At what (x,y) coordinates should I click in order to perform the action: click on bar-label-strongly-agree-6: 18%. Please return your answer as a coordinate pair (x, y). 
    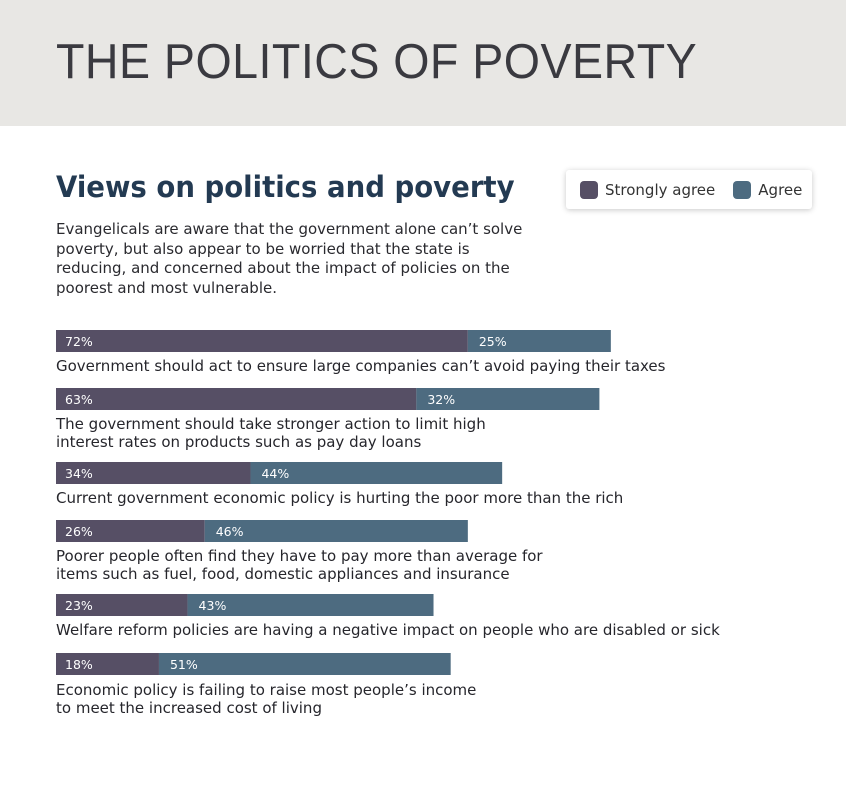
    Looking at the image, I should click on (79, 664).